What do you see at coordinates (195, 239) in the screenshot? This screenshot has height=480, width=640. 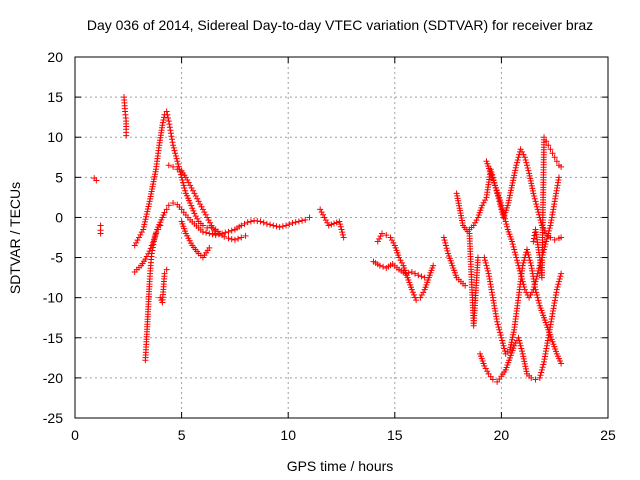 I see `series-seg-i` at bounding box center [195, 239].